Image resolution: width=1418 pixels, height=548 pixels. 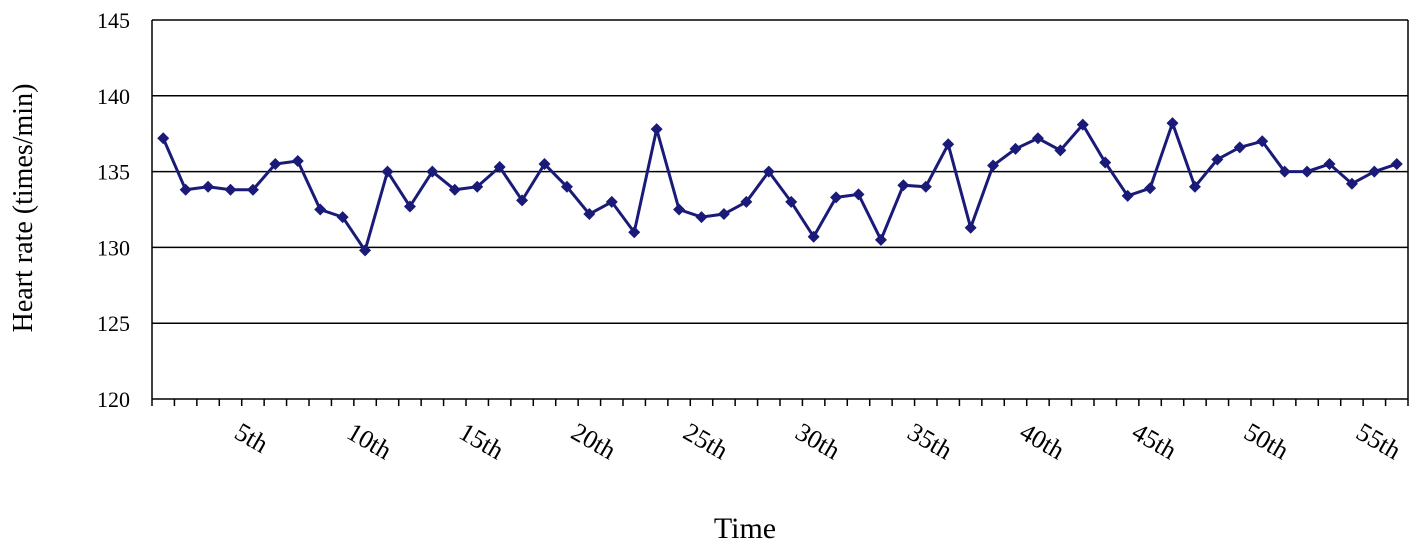 What do you see at coordinates (481, 441) in the screenshot?
I see `x-tick-label: 15th` at bounding box center [481, 441].